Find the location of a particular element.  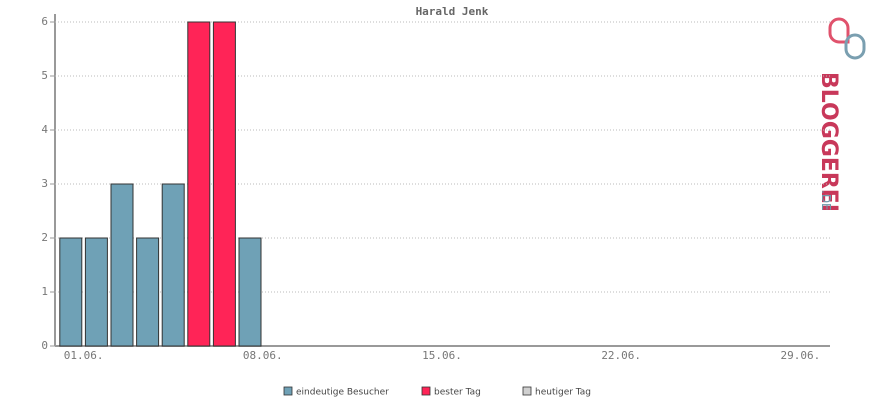

y-tick-label: 3 is located at coordinates (44, 183).